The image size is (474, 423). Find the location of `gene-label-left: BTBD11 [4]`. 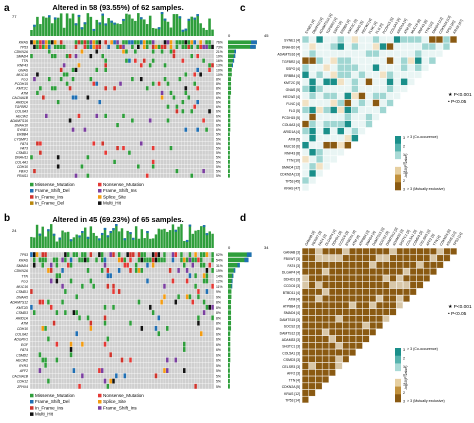

gene-label-left: BTBD11 [4] is located at coordinates (291, 293).